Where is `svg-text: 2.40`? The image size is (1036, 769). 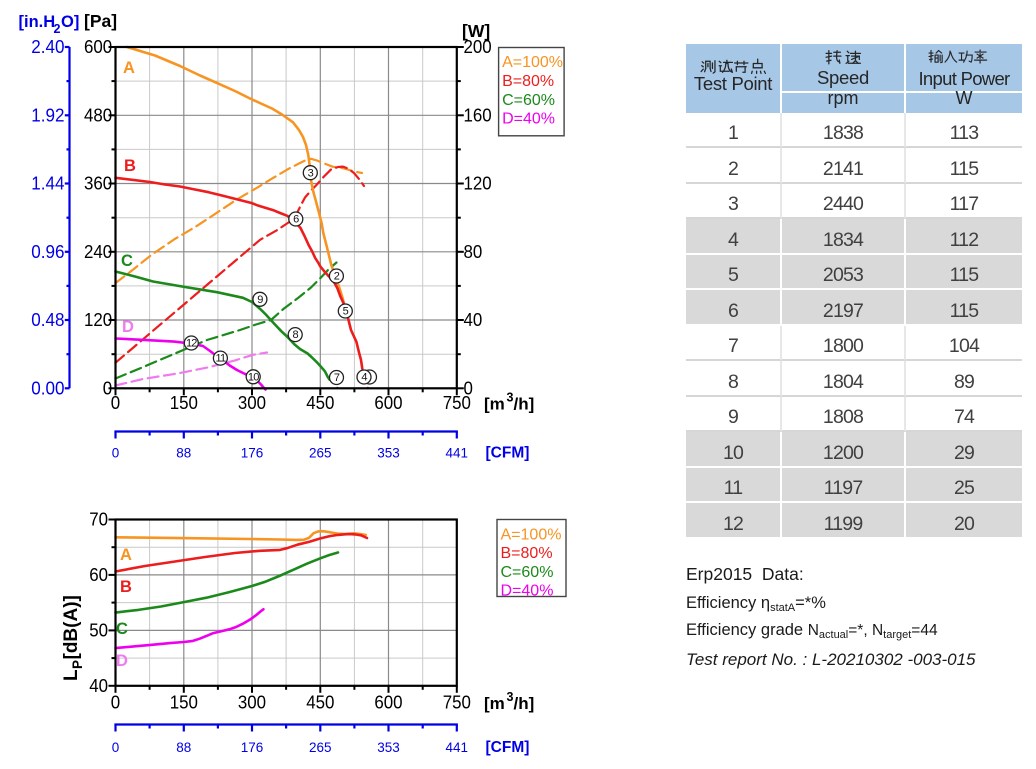
svg-text: 2.40 is located at coordinates (47, 47).